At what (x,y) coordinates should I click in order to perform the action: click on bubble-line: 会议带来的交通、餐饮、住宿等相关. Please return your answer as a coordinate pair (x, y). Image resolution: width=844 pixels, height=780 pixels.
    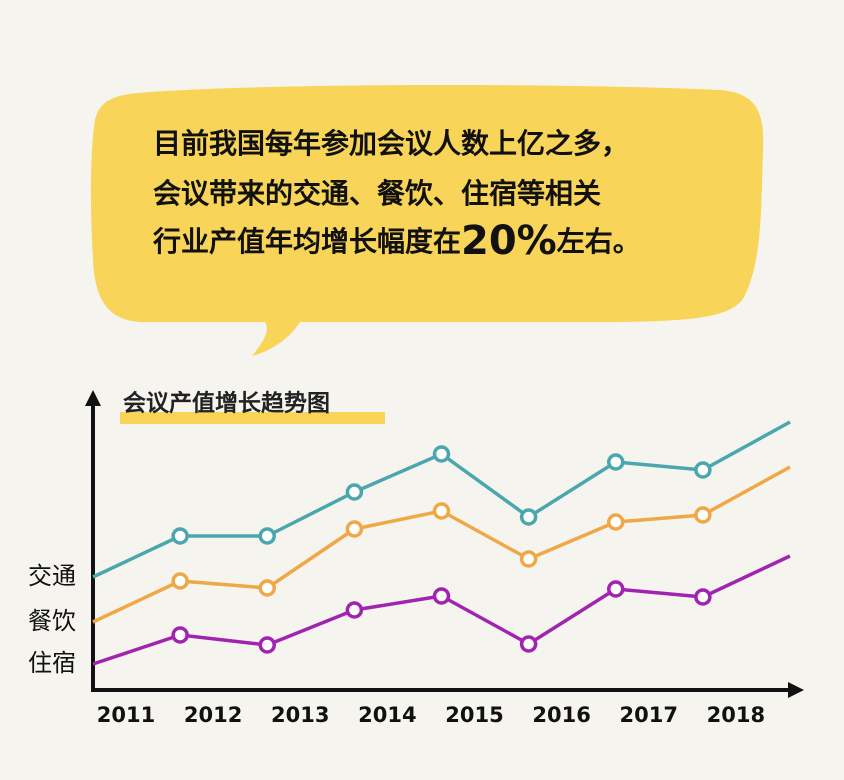
    Looking at the image, I should click on (377, 193).